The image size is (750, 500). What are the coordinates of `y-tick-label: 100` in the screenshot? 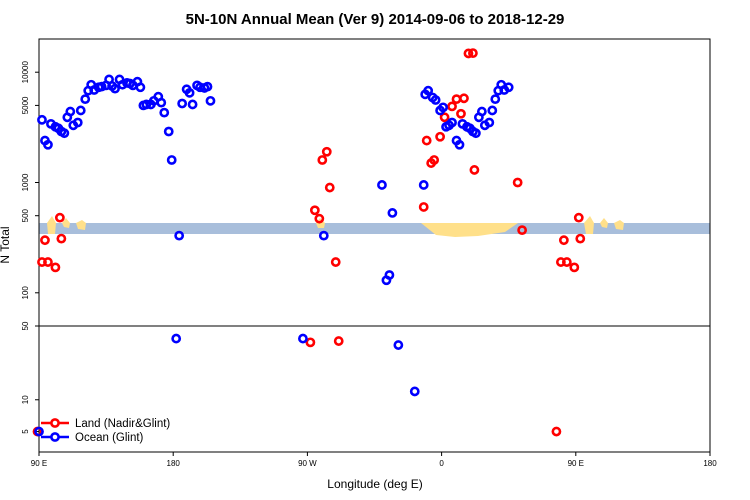 It's located at (25, 293).